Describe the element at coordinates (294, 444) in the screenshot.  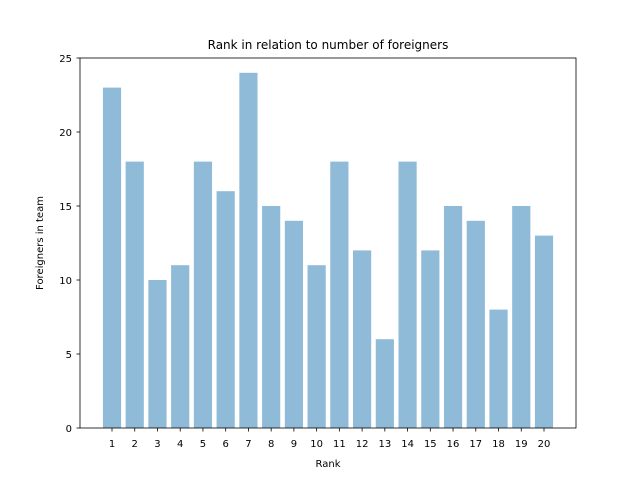
I see `x-tick-label: 9` at that location.